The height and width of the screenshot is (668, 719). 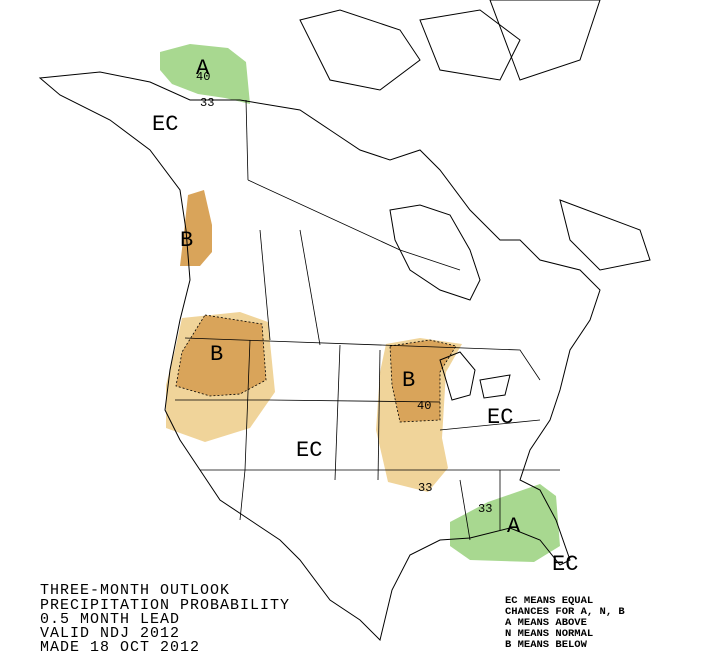 I want to click on legend-line: B MEANS BELOW, so click(x=546, y=645).